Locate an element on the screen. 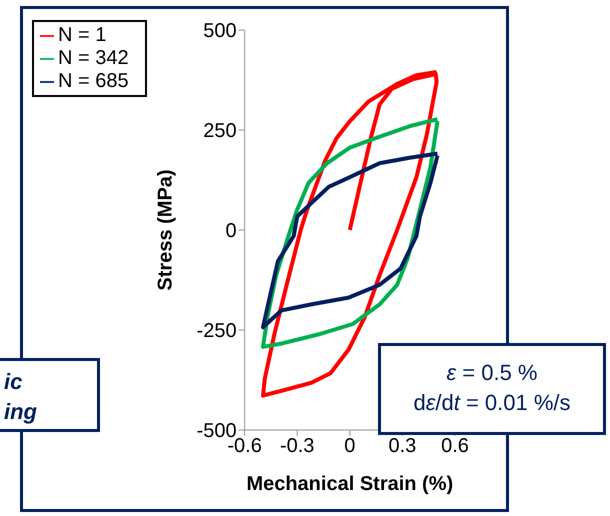 The width and height of the screenshot is (610, 516). x-tick-label: -0.3 is located at coordinates (297, 446).